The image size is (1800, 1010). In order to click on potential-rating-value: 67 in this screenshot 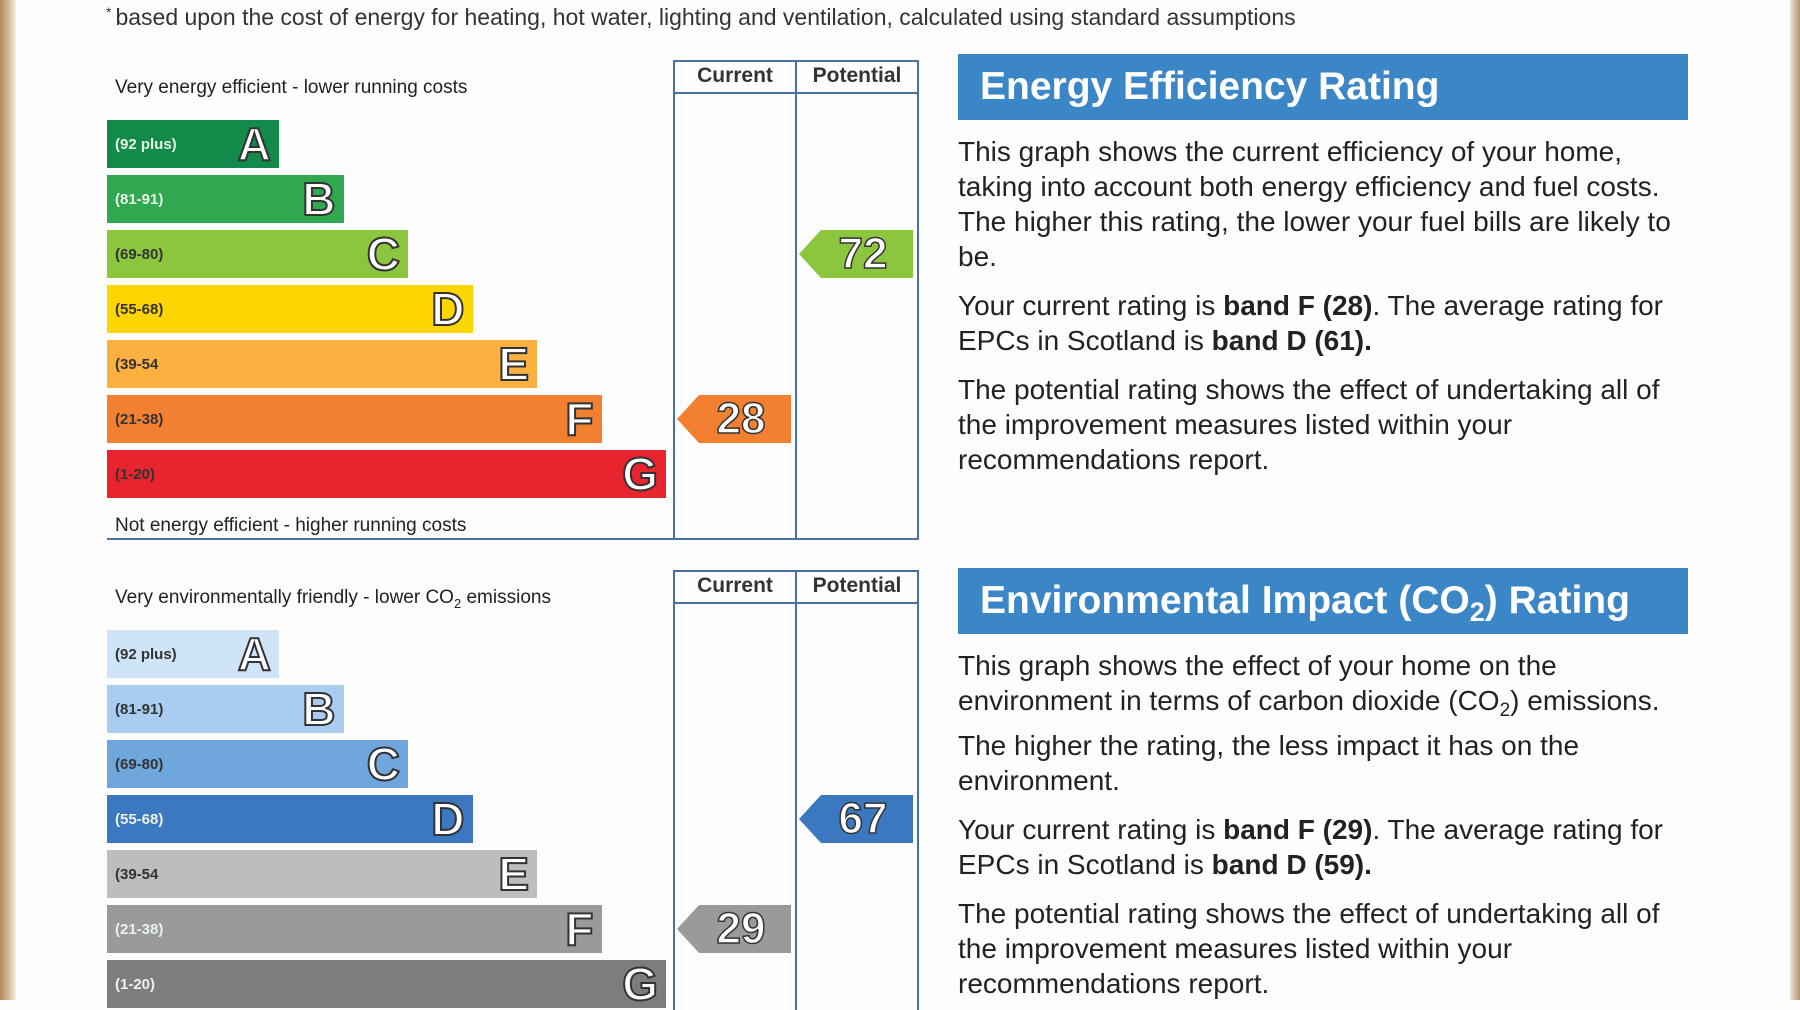, I will do `click(863, 818)`.